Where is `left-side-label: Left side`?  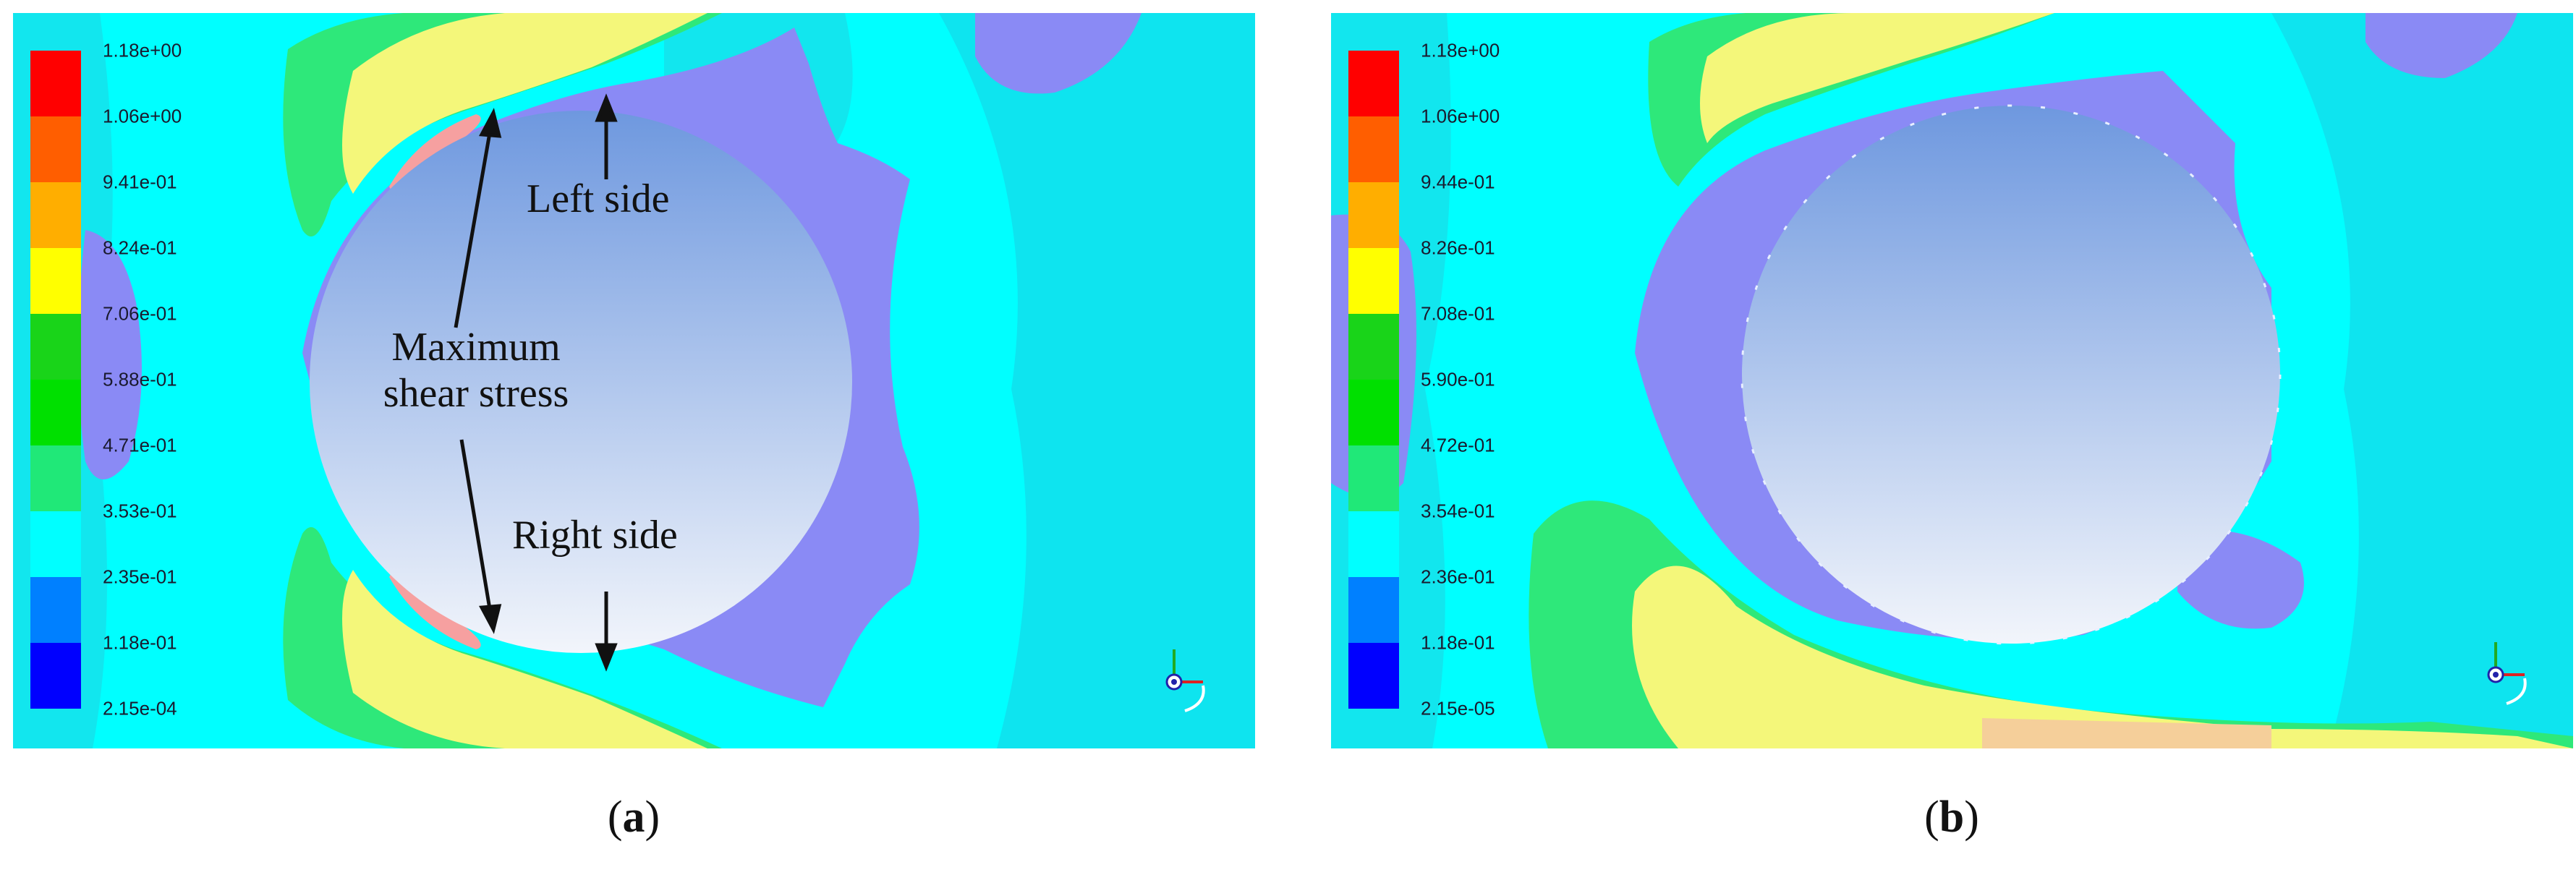
left-side-label: Left side is located at coordinates (598, 198).